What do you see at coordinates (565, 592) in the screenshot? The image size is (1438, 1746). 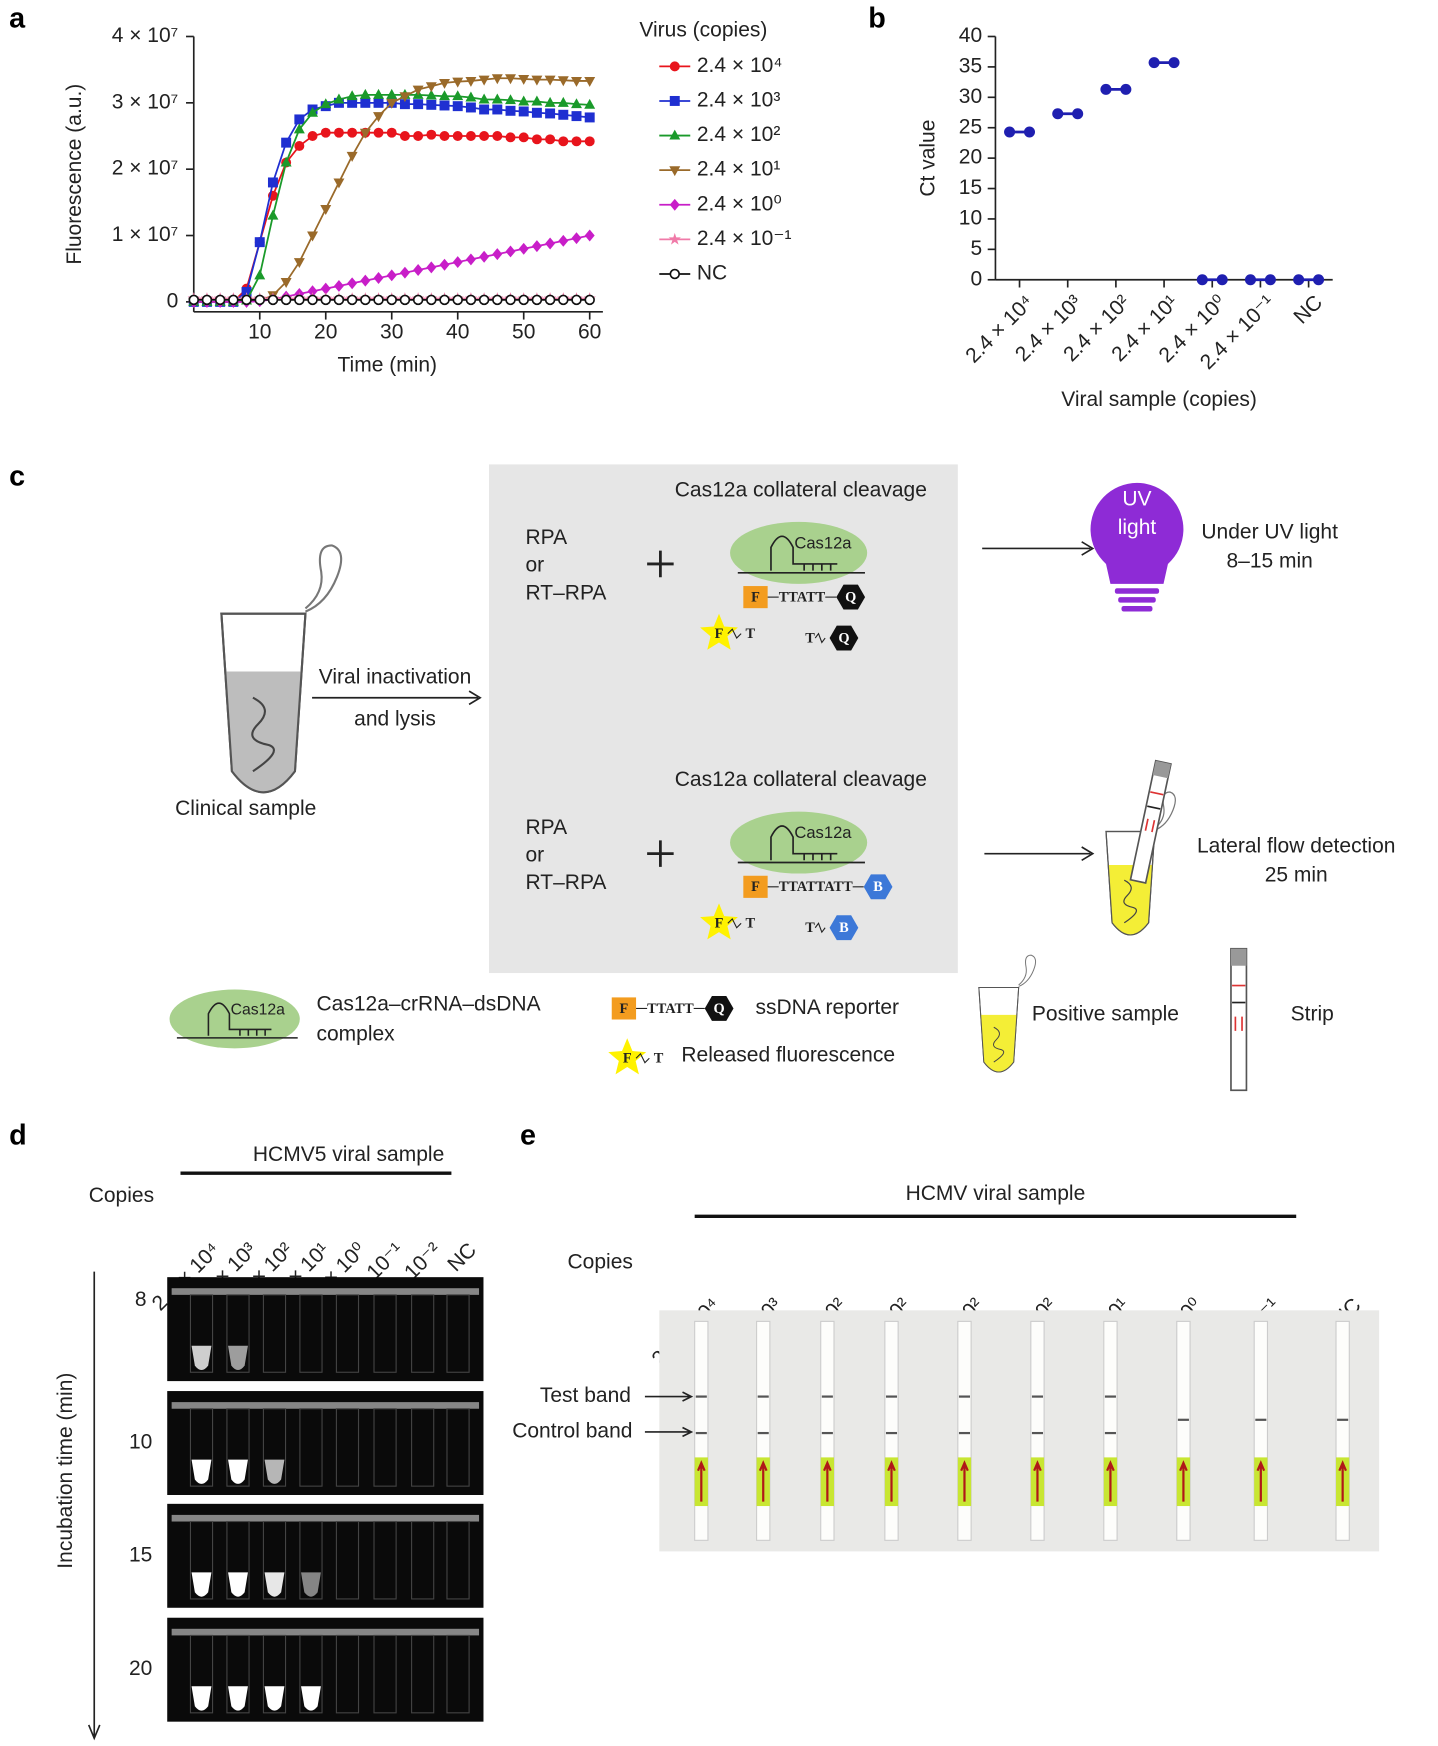 I see `label: RT–RPA` at bounding box center [565, 592].